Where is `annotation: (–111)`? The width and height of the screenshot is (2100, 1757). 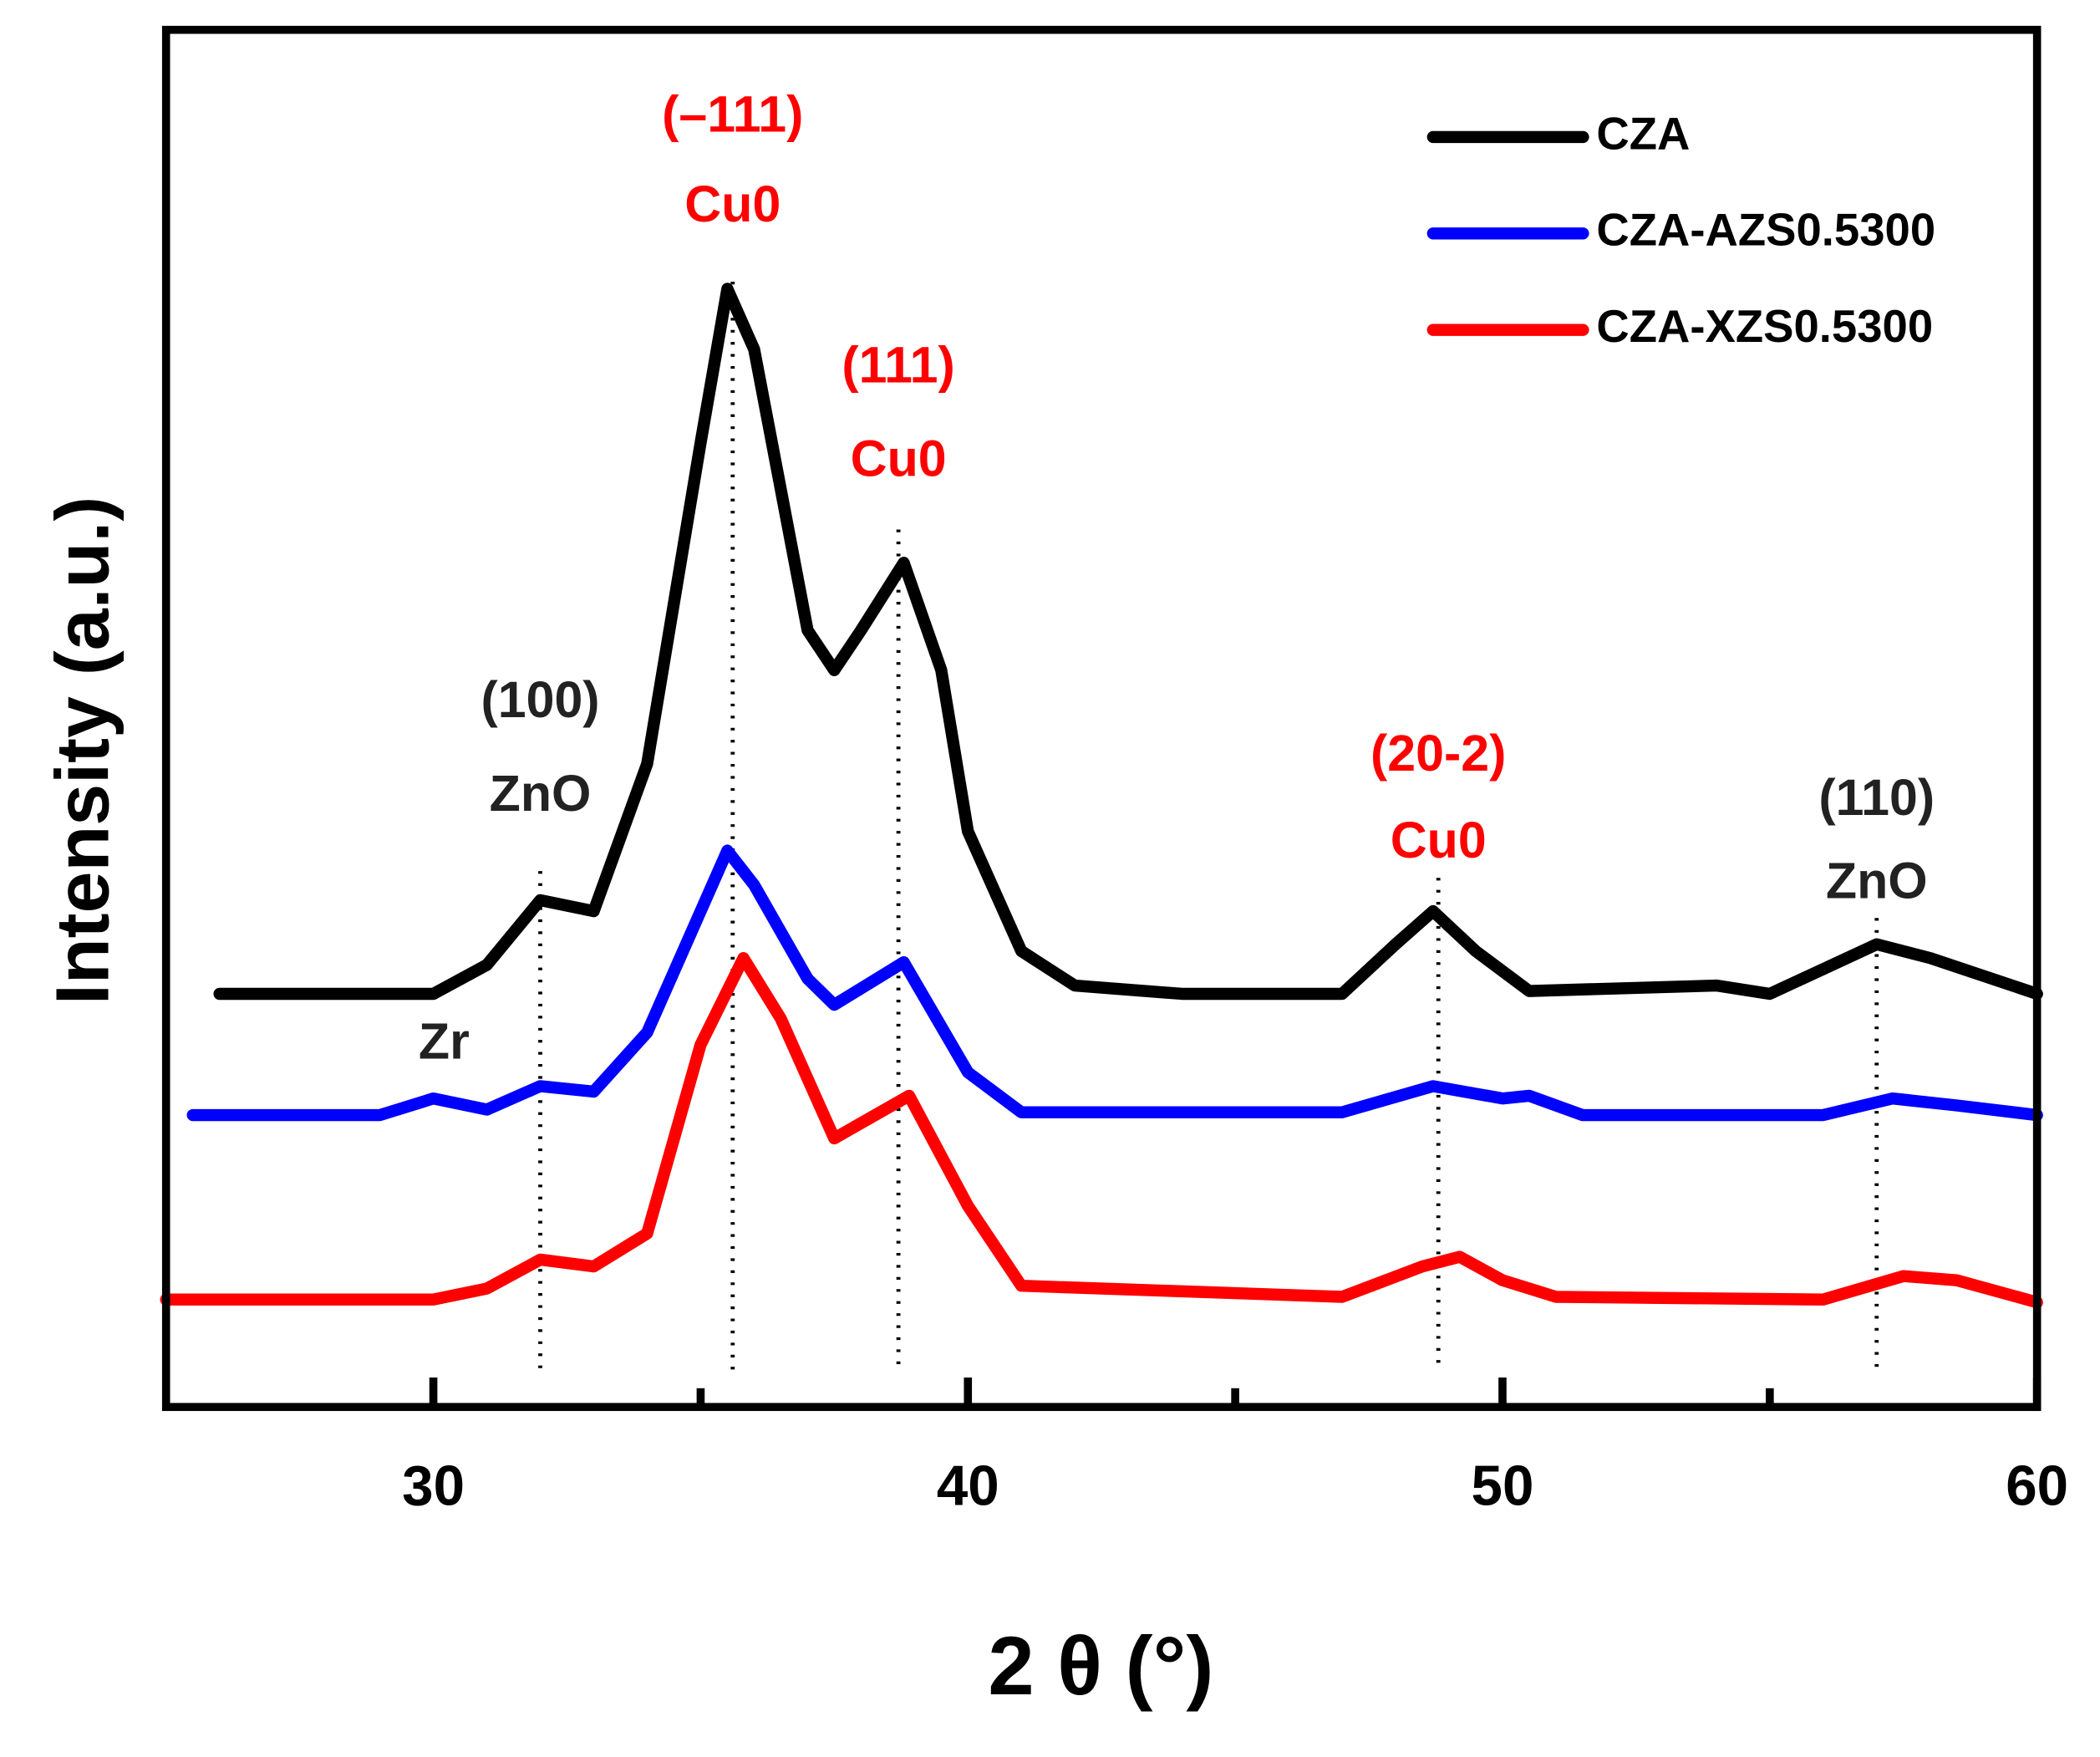
annotation: (–111) is located at coordinates (733, 114).